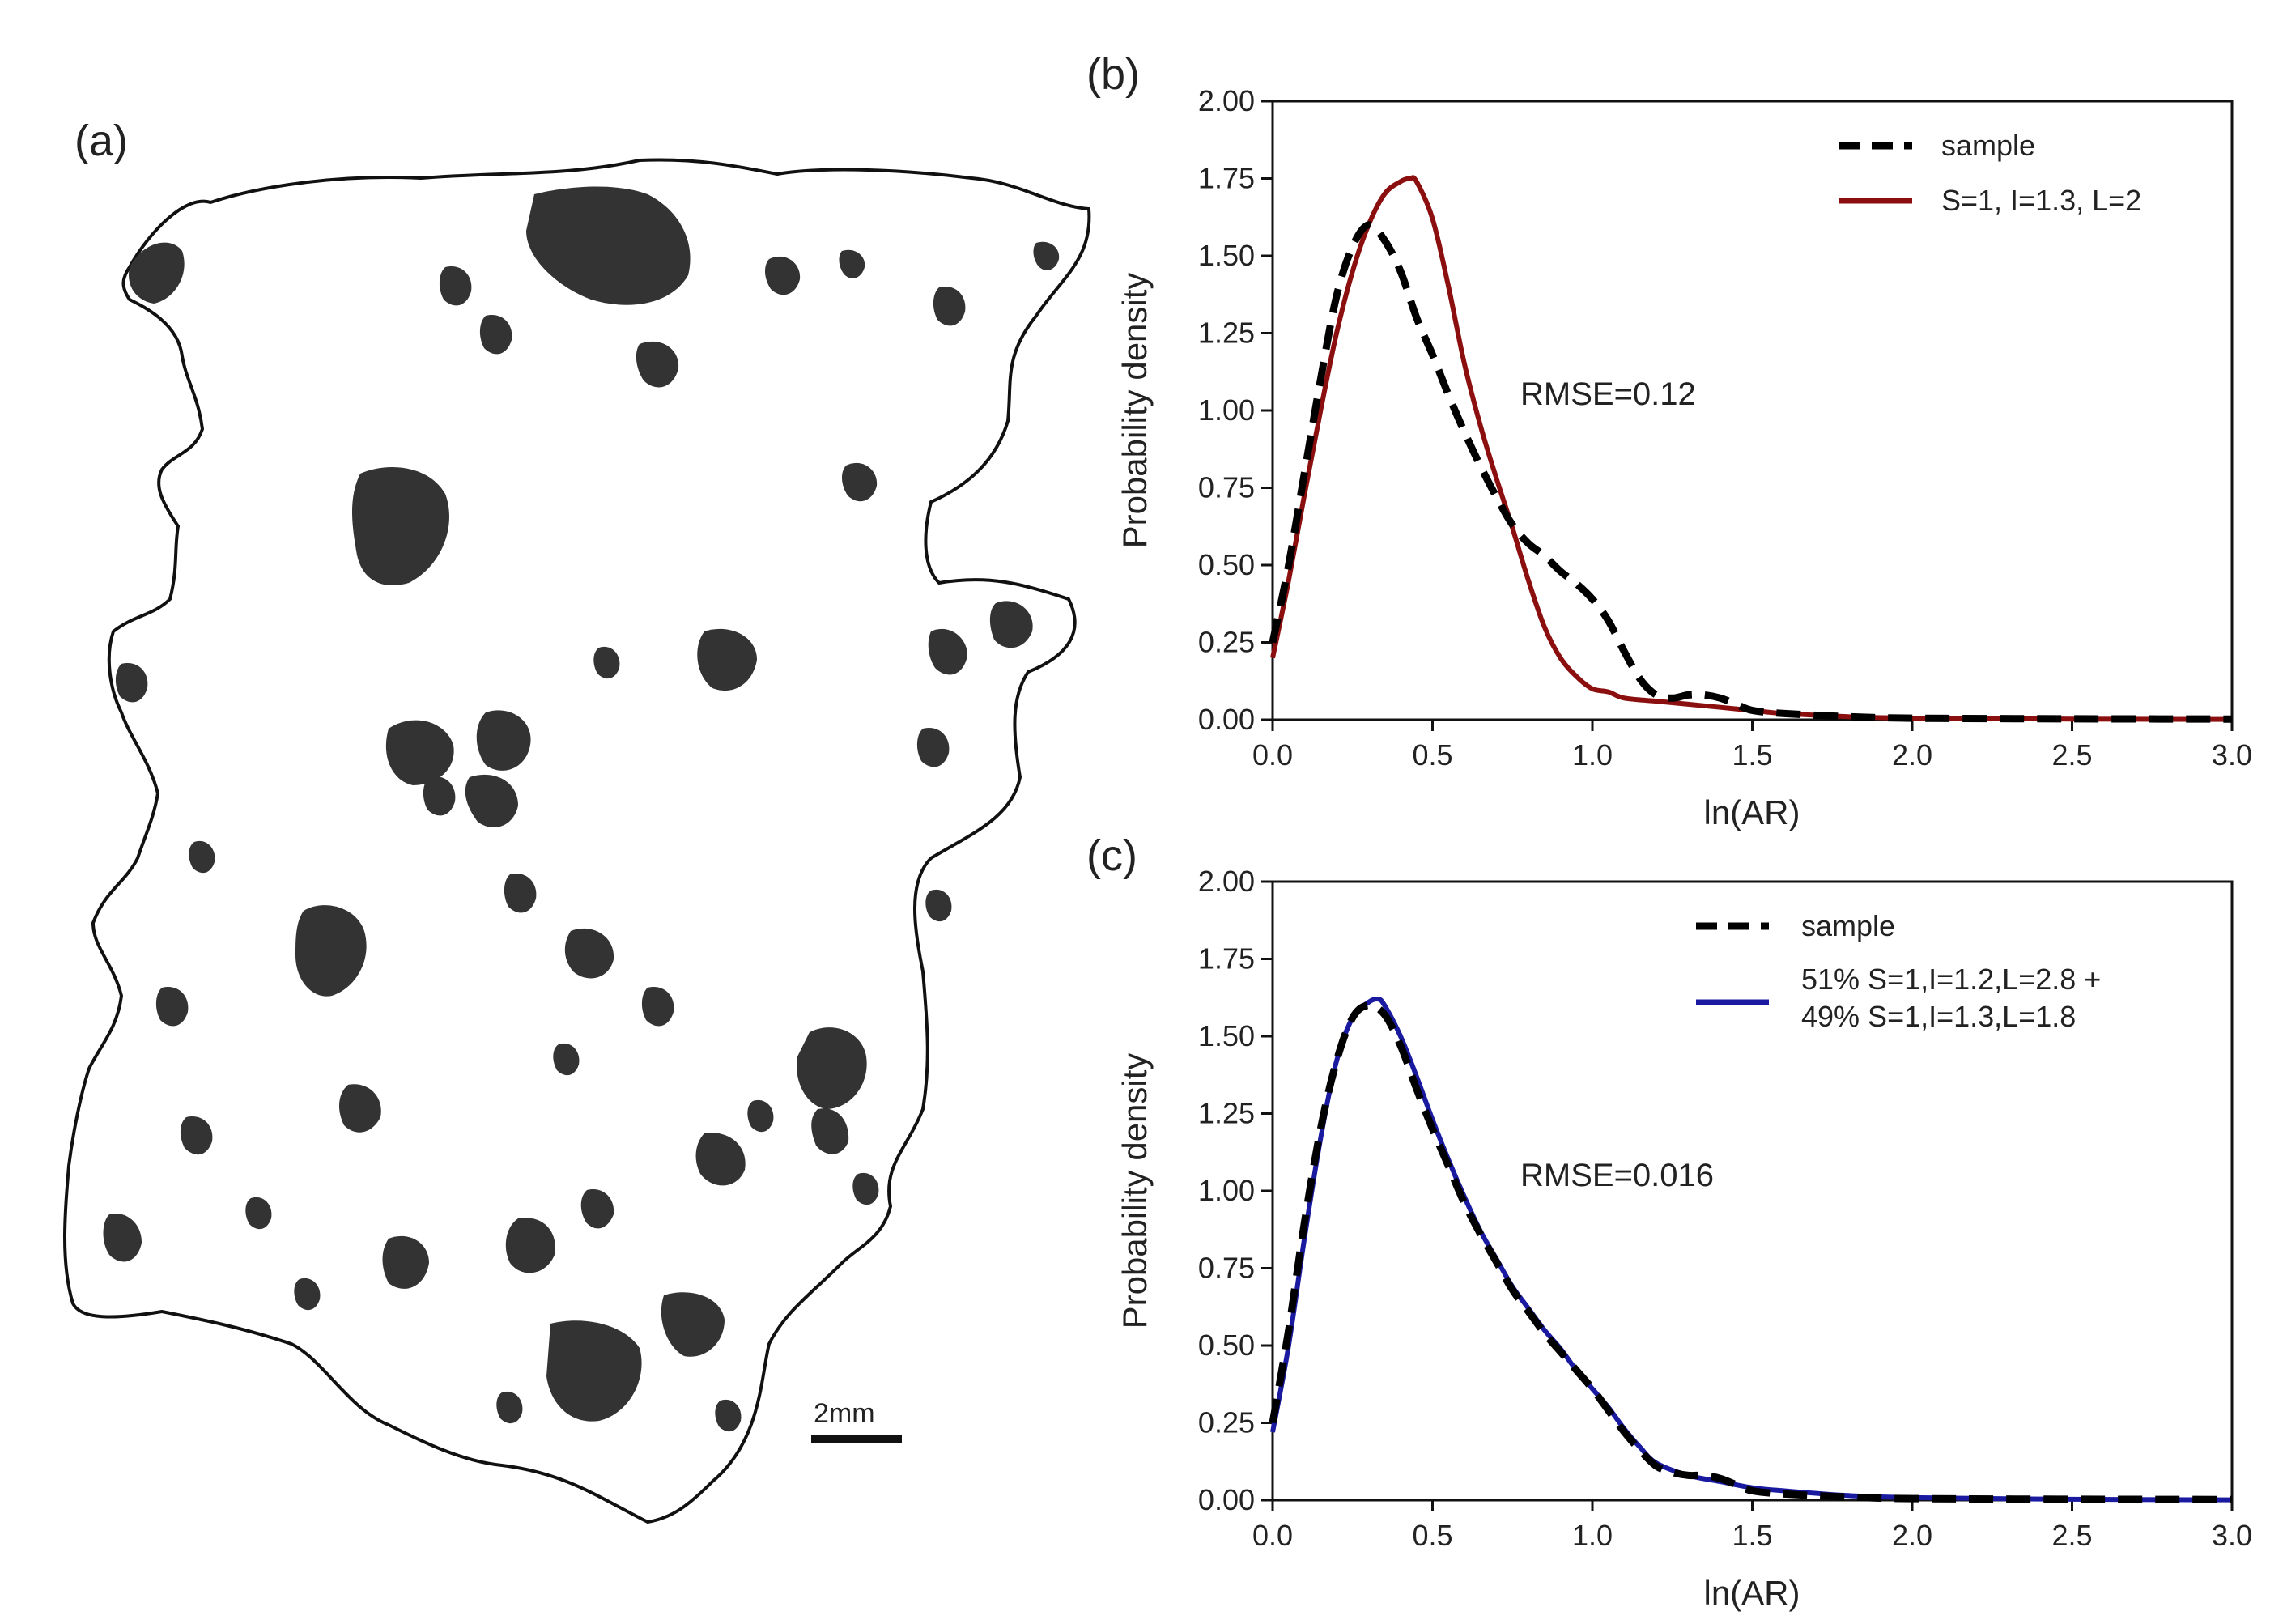  What do you see at coordinates (844, 1413) in the screenshot?
I see `scale-bar-label: 2mm` at bounding box center [844, 1413].